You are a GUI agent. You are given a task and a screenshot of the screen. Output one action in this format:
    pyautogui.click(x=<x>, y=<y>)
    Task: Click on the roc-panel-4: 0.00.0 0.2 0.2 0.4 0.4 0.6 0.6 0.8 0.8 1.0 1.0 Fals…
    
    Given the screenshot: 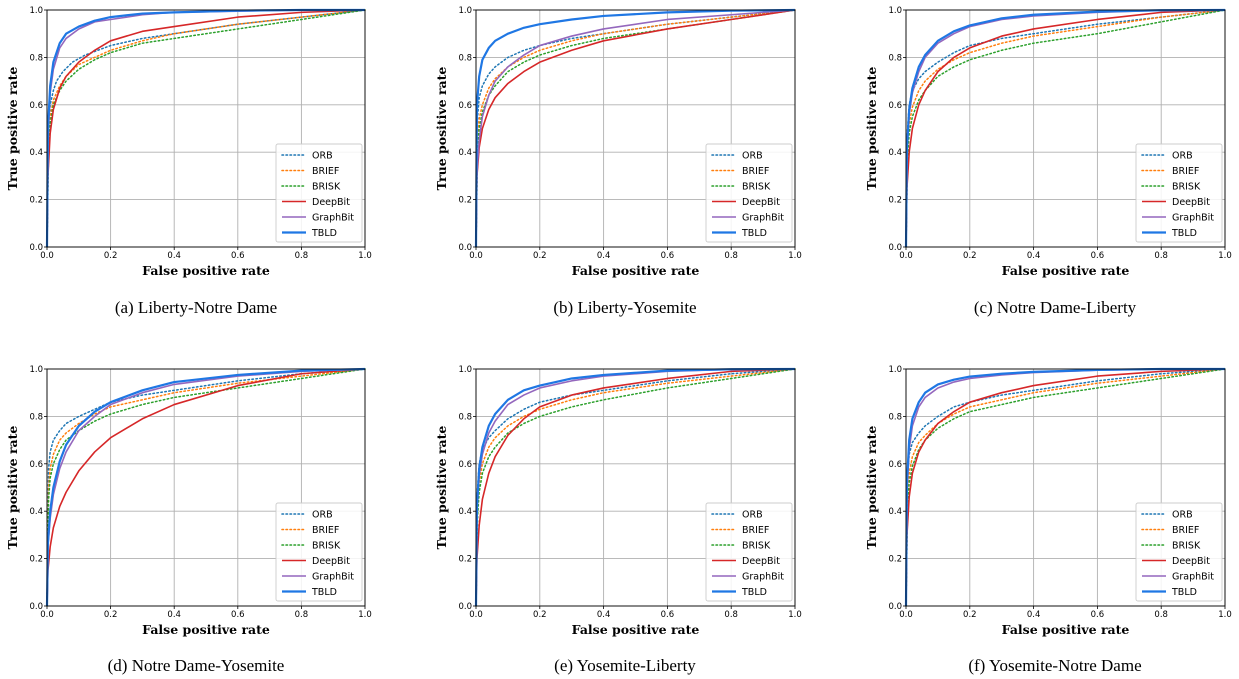 What is the action you would take?
    pyautogui.click(x=188, y=520)
    